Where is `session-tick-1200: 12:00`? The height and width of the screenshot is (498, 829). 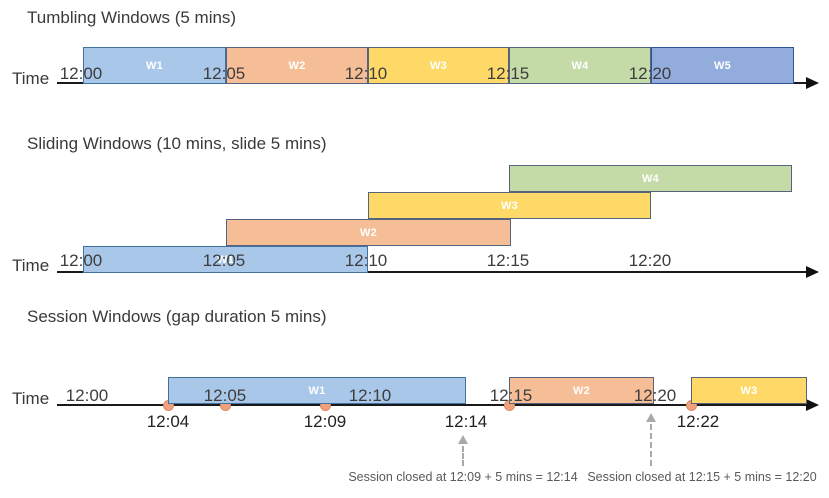
session-tick-1200: 12:00 is located at coordinates (87, 395).